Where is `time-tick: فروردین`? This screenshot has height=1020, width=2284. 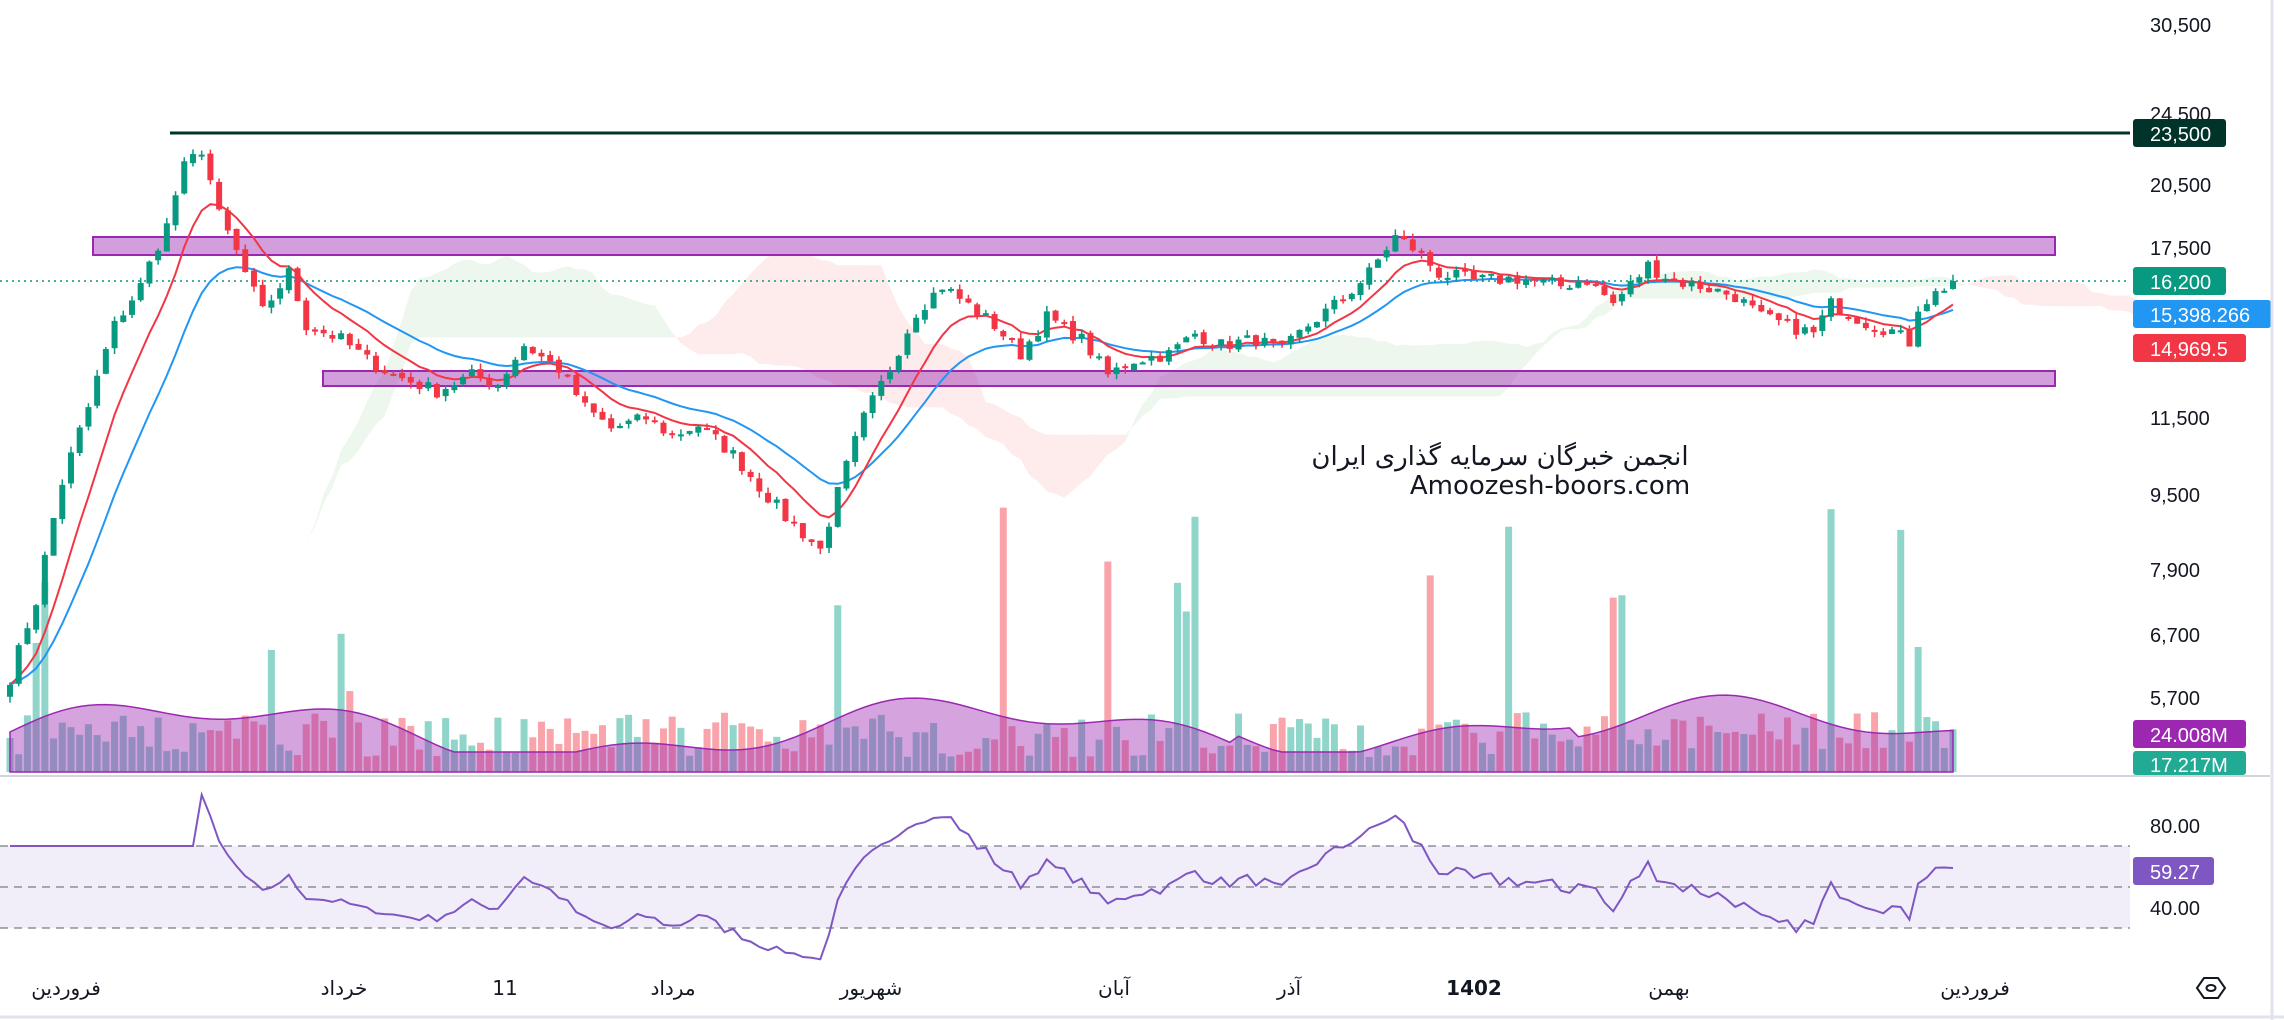
time-tick: فروردین is located at coordinates (1975, 988).